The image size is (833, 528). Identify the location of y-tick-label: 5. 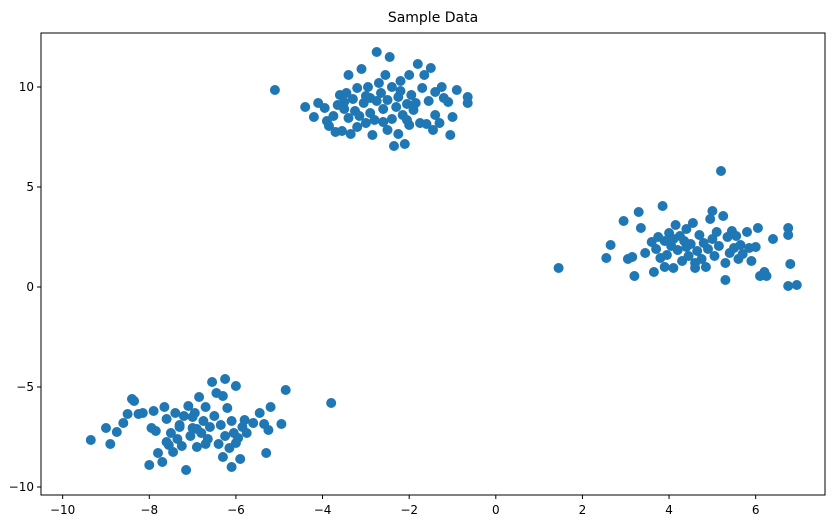
(30, 187).